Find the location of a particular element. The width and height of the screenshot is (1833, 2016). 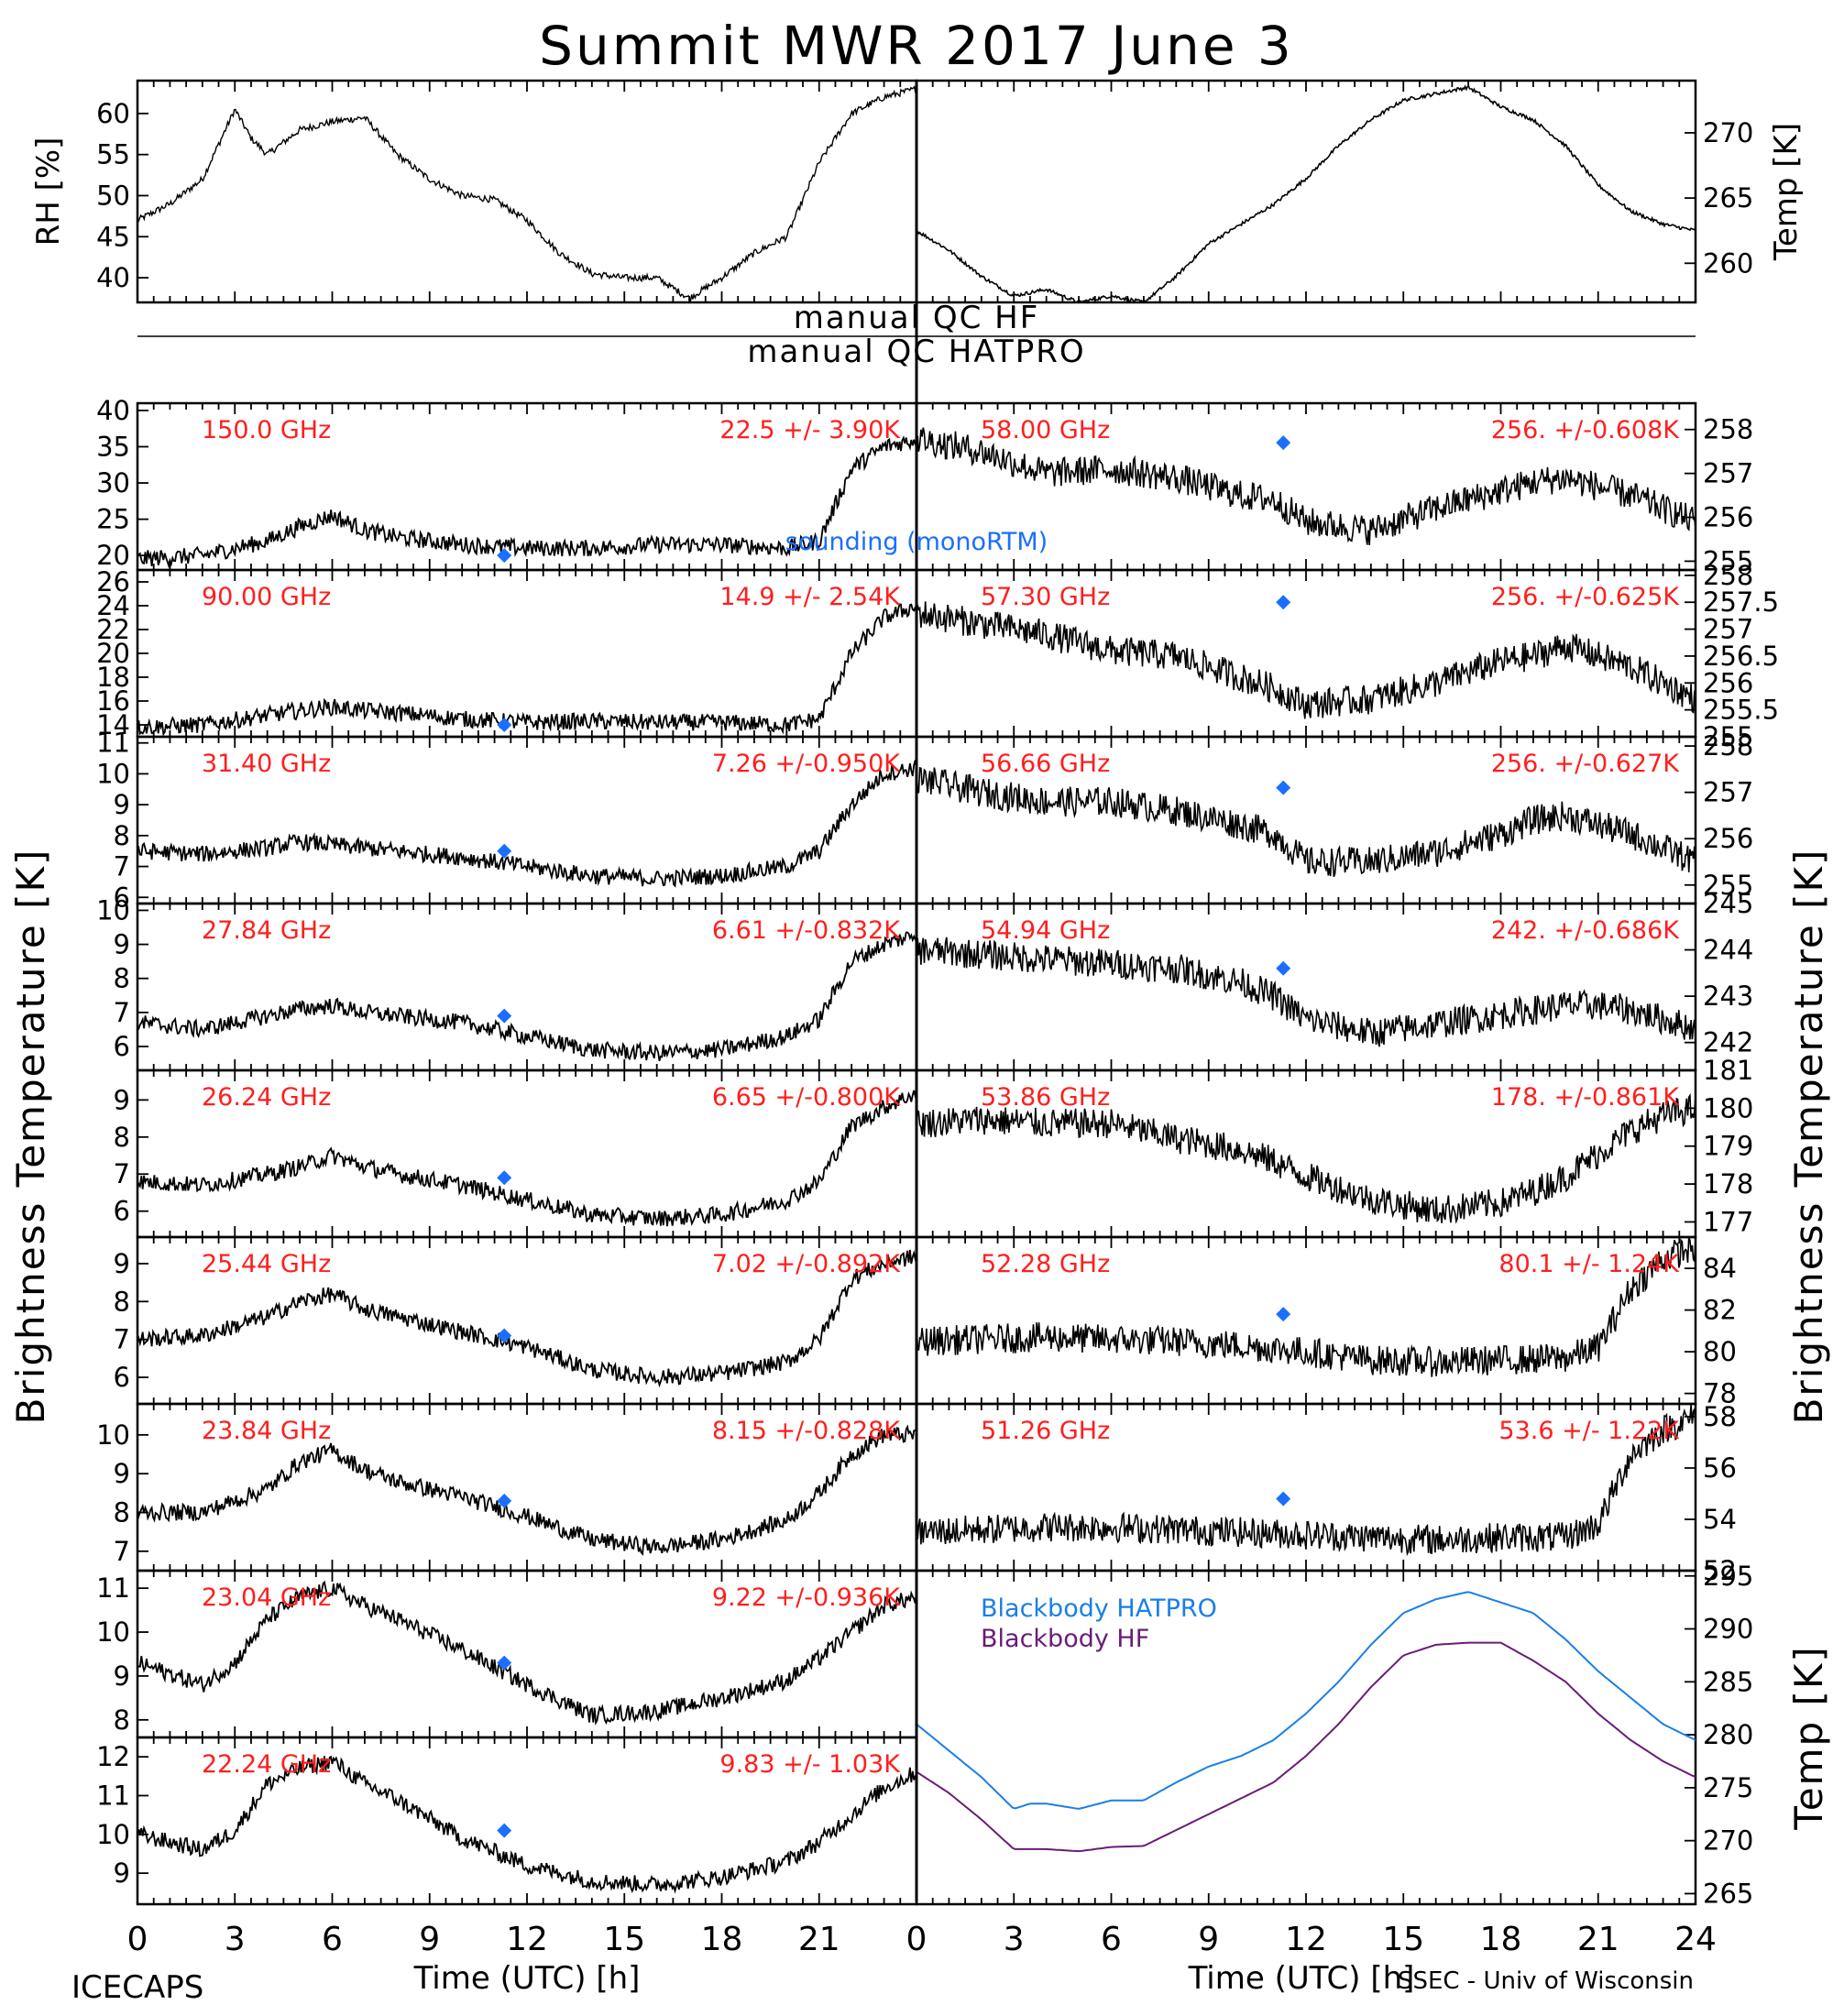

y-tick-label: 243 is located at coordinates (1728, 996).